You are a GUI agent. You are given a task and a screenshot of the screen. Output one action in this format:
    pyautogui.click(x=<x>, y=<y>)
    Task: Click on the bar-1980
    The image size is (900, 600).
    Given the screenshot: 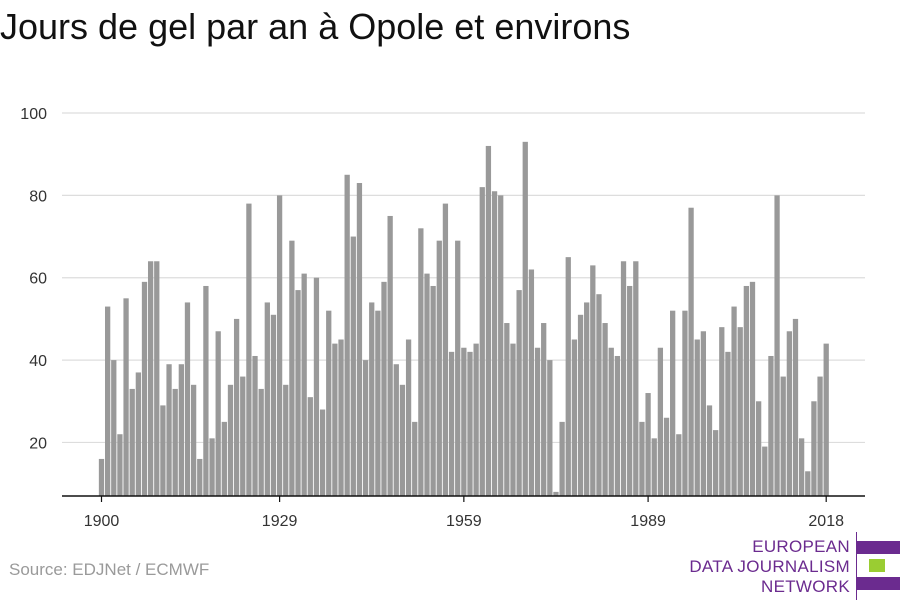 What is the action you would take?
    pyautogui.click(x=593, y=380)
    